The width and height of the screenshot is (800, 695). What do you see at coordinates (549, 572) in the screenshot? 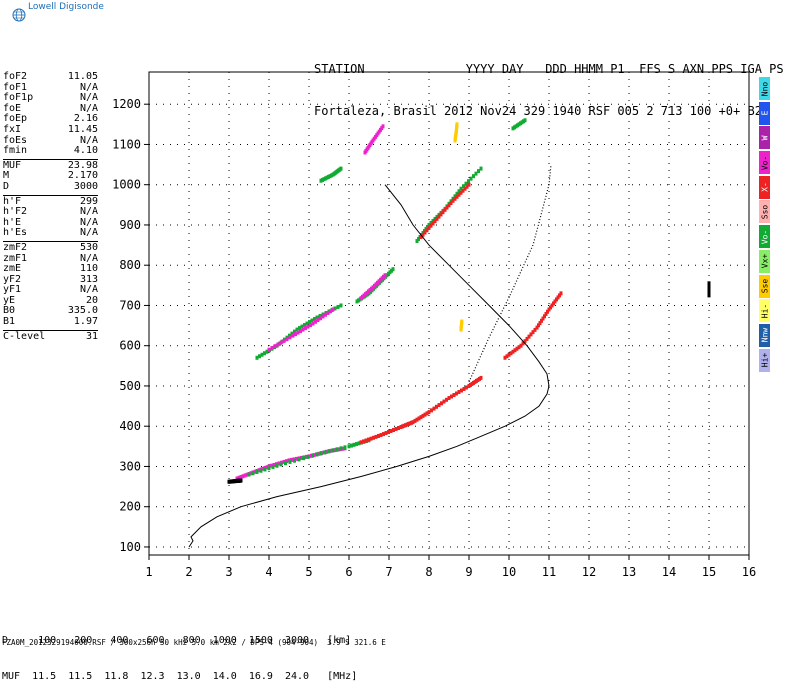
I see `x-tick-label: 11` at bounding box center [549, 572].